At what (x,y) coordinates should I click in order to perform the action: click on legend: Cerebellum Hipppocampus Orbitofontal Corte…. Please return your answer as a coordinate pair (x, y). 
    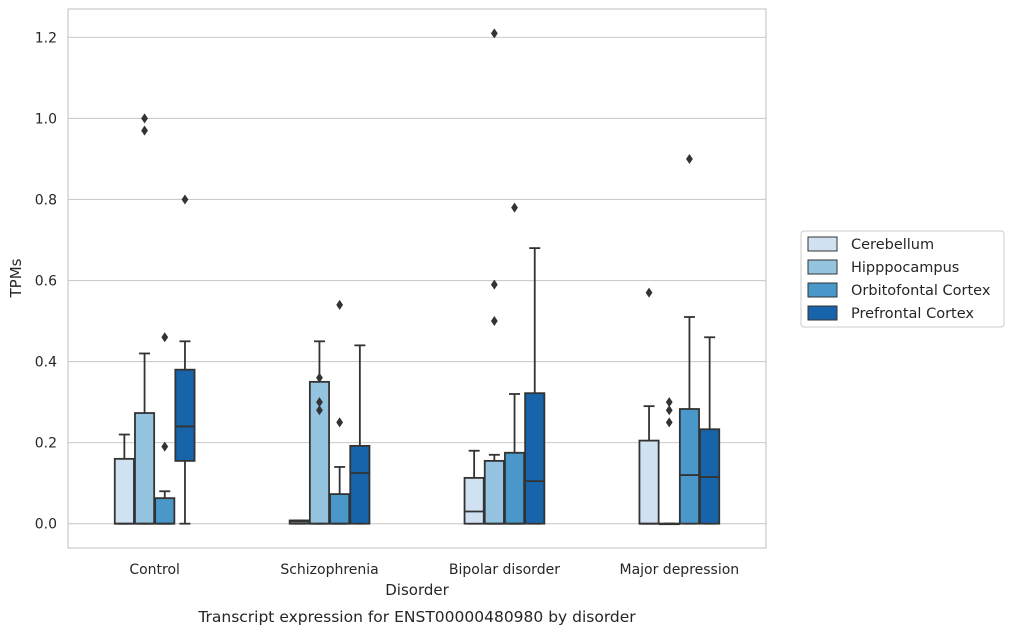
    Looking at the image, I should click on (902, 279).